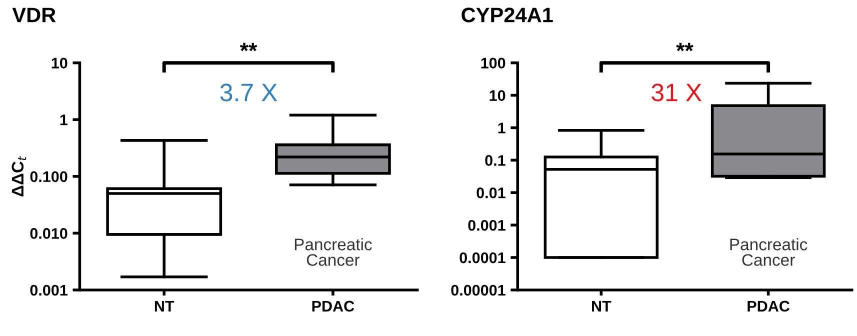 Image resolution: width=857 pixels, height=336 pixels. Describe the element at coordinates (507, 15) in the screenshot. I see `chart-title: CYP24A1` at that location.